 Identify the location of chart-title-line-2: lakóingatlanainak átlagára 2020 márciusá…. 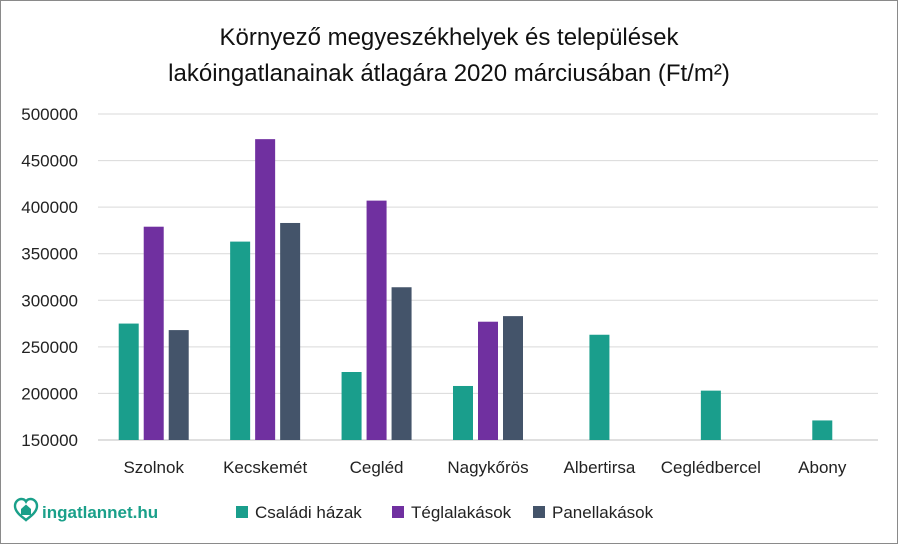
(449, 73).